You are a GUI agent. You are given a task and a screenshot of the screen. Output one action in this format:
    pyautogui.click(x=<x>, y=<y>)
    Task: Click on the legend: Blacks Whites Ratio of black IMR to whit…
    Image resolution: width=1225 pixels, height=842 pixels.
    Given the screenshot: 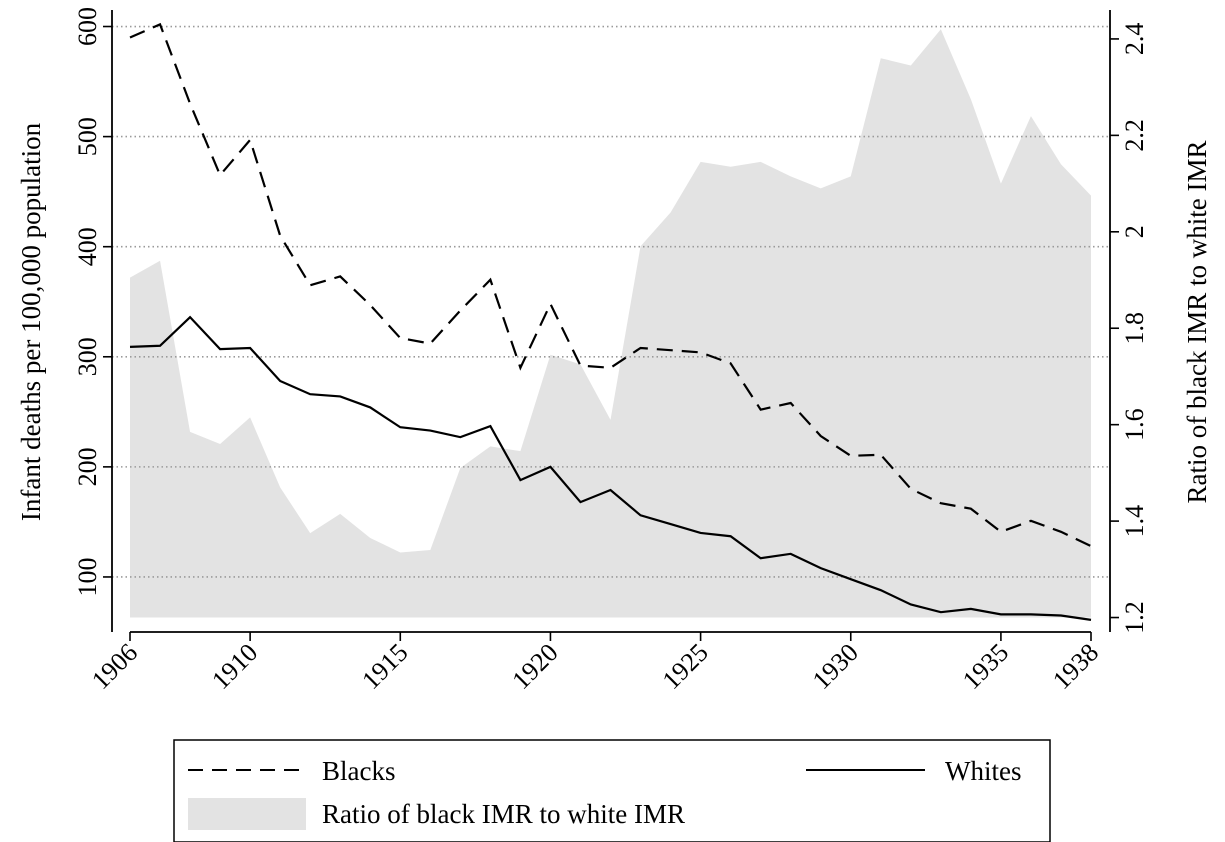 What is the action you would take?
    pyautogui.click(x=612, y=790)
    